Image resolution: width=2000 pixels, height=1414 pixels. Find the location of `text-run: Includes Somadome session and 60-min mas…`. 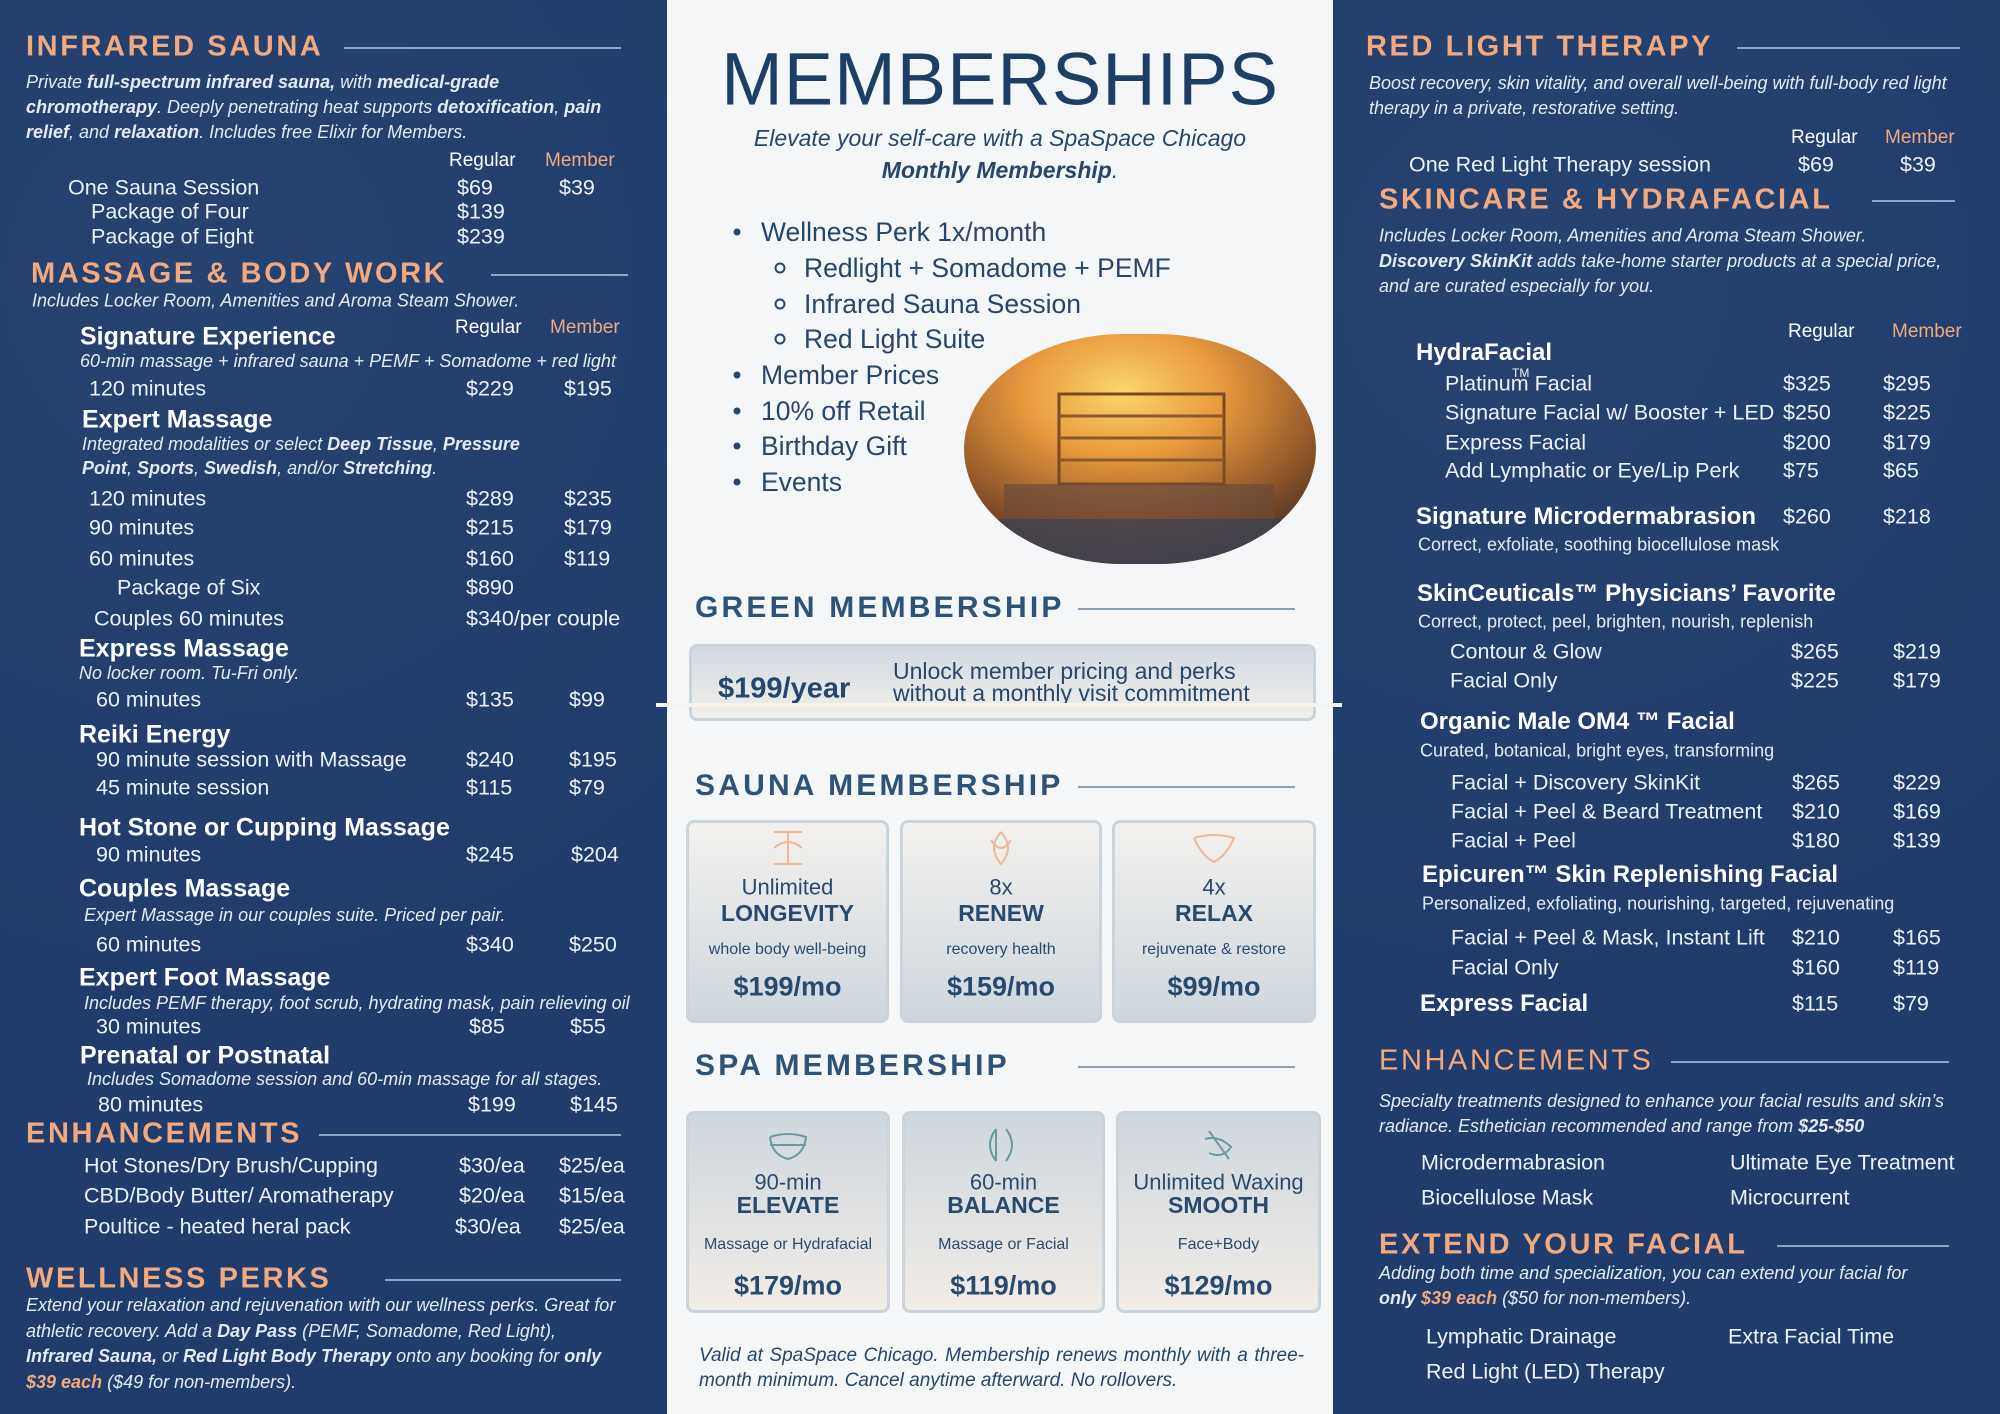

text-run: Includes Somadome session and 60-min mas… is located at coordinates (345, 1079).